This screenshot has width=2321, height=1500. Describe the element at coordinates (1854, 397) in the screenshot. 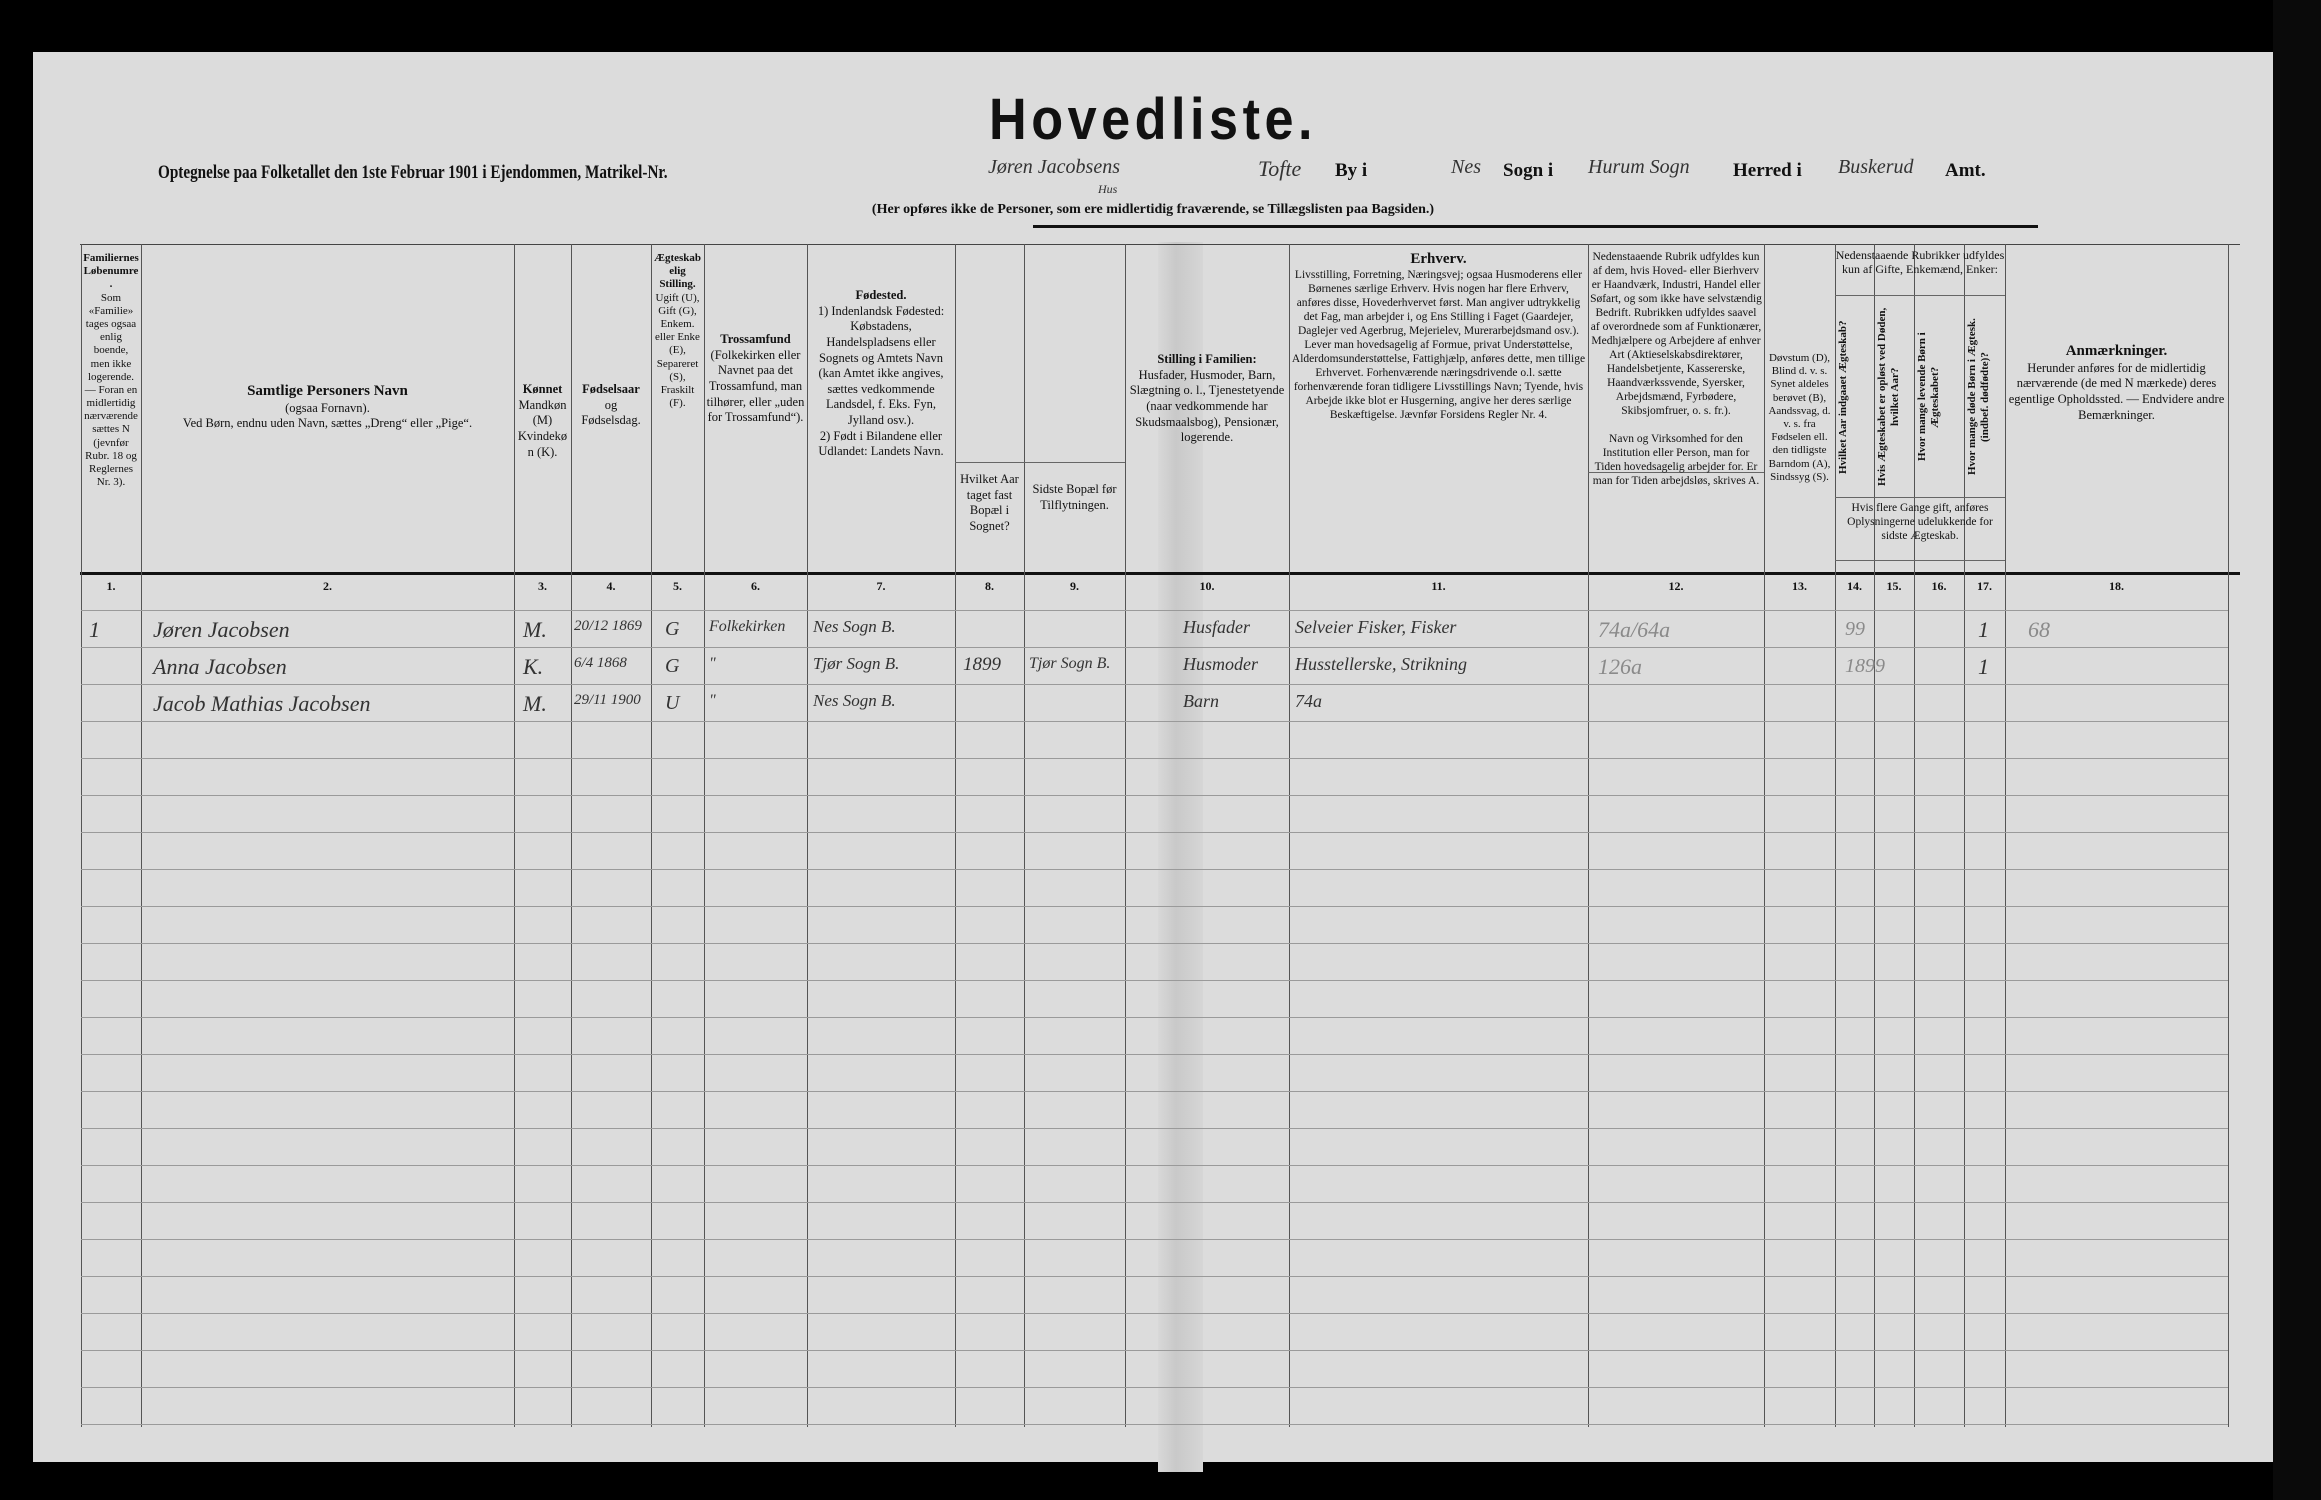

I see `column-header-14: Hvilket Aar indgaaet Ægteskab?` at that location.